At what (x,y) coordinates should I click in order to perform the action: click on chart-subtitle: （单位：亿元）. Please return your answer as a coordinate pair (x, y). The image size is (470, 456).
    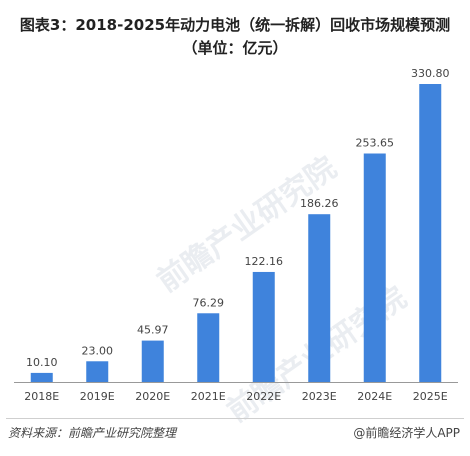
    Looking at the image, I should click on (235, 48).